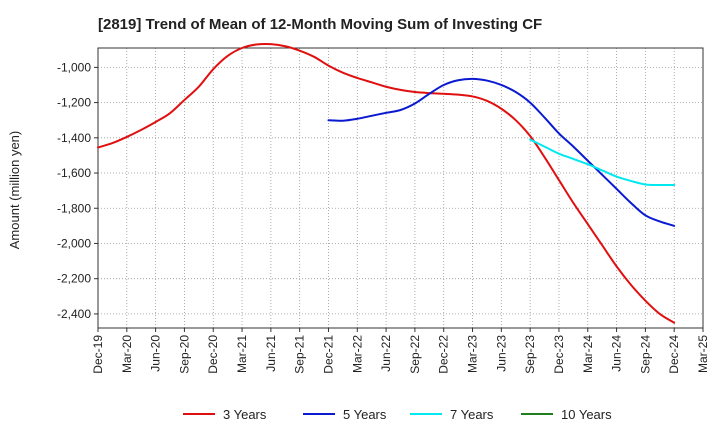  I want to click on legend: 3 Years 5 Years 7 Years 10 Years, so click(397, 414).